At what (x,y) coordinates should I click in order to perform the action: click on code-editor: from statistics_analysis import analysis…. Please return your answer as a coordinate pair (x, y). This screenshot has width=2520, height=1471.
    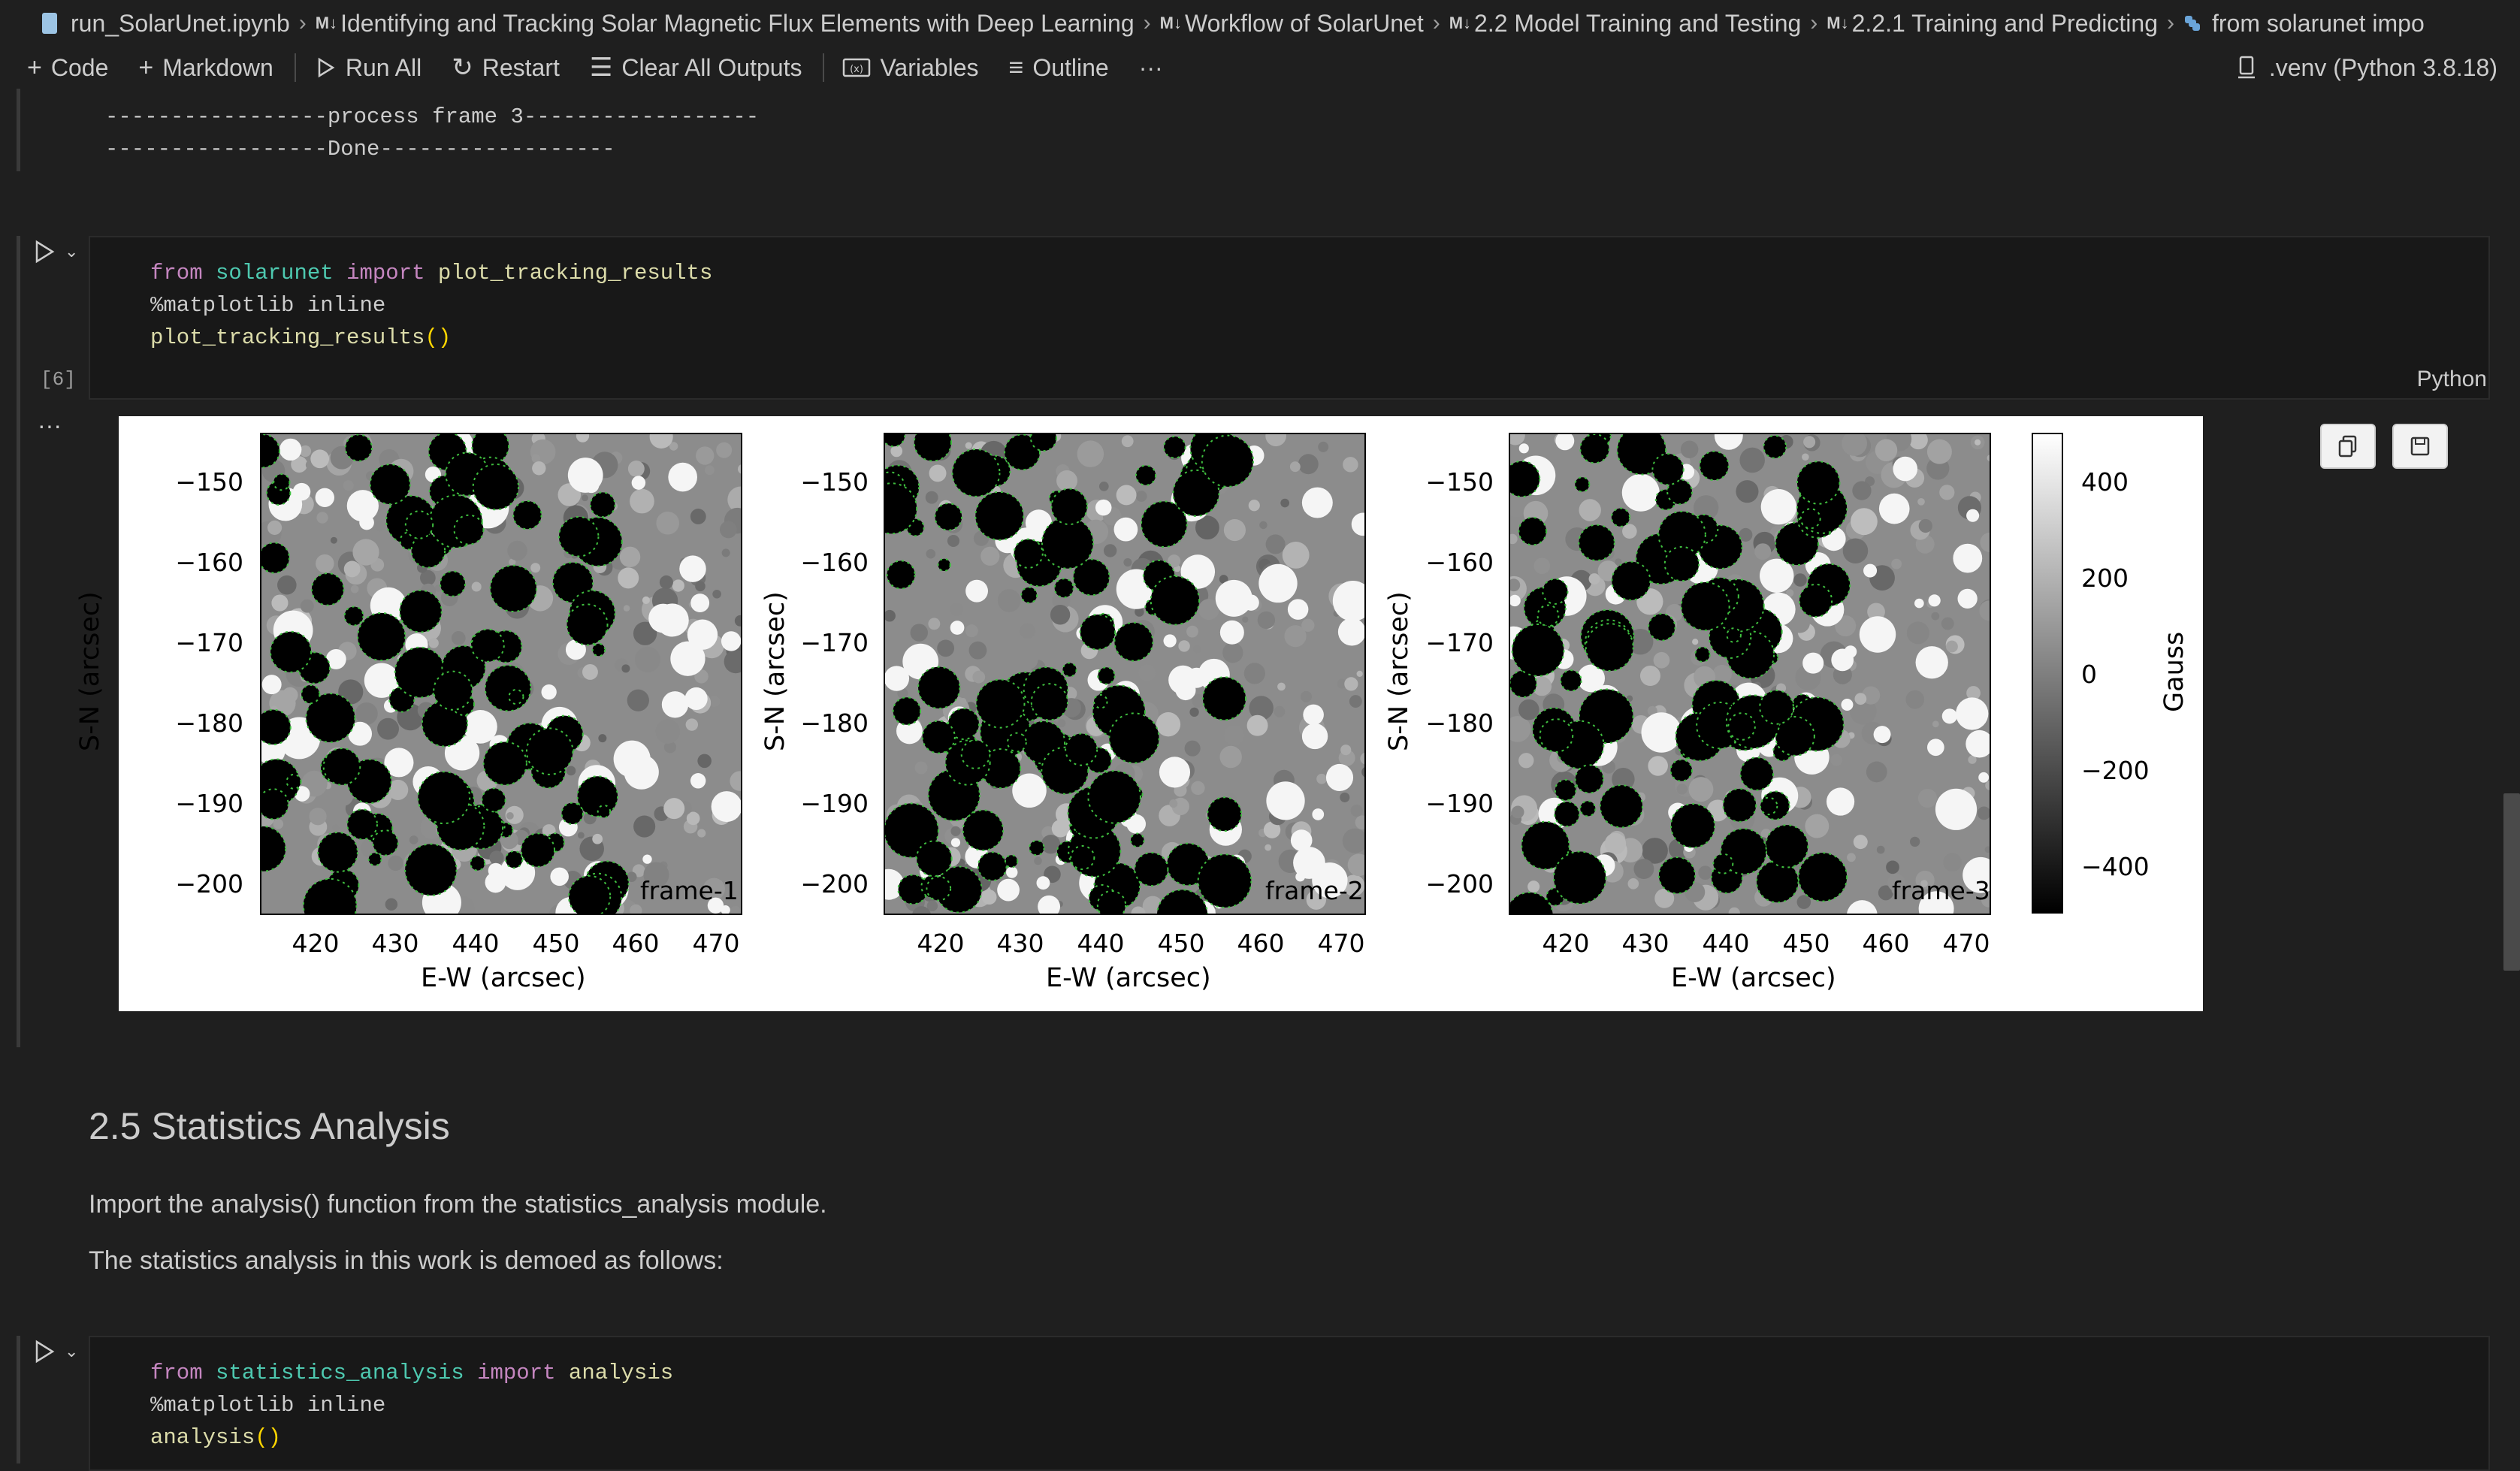
    Looking at the image, I should click on (1289, 1403).